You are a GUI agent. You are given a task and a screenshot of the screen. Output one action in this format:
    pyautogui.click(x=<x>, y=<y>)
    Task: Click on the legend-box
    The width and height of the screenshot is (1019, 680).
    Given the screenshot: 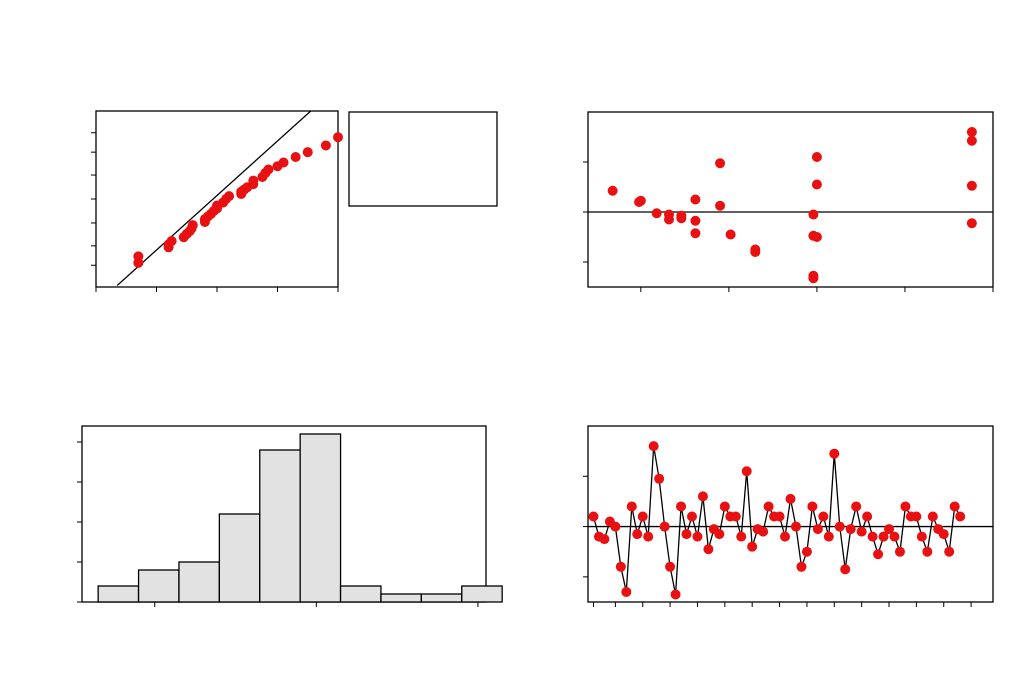 What is the action you would take?
    pyautogui.click(x=423, y=159)
    